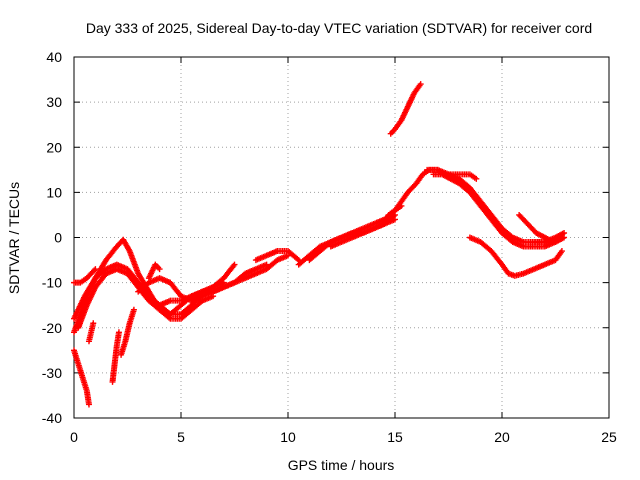 This screenshot has height=480, width=640. I want to click on y-tick-label: -20, so click(52, 328).